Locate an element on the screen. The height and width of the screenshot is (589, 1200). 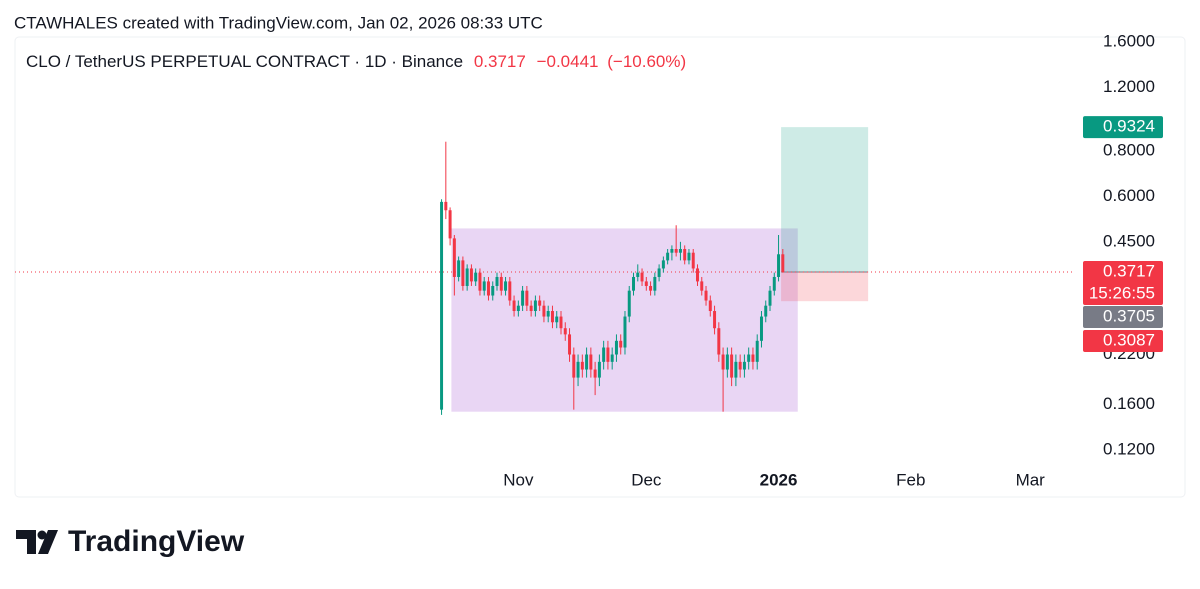
x-tick-label: Dec is located at coordinates (646, 479).